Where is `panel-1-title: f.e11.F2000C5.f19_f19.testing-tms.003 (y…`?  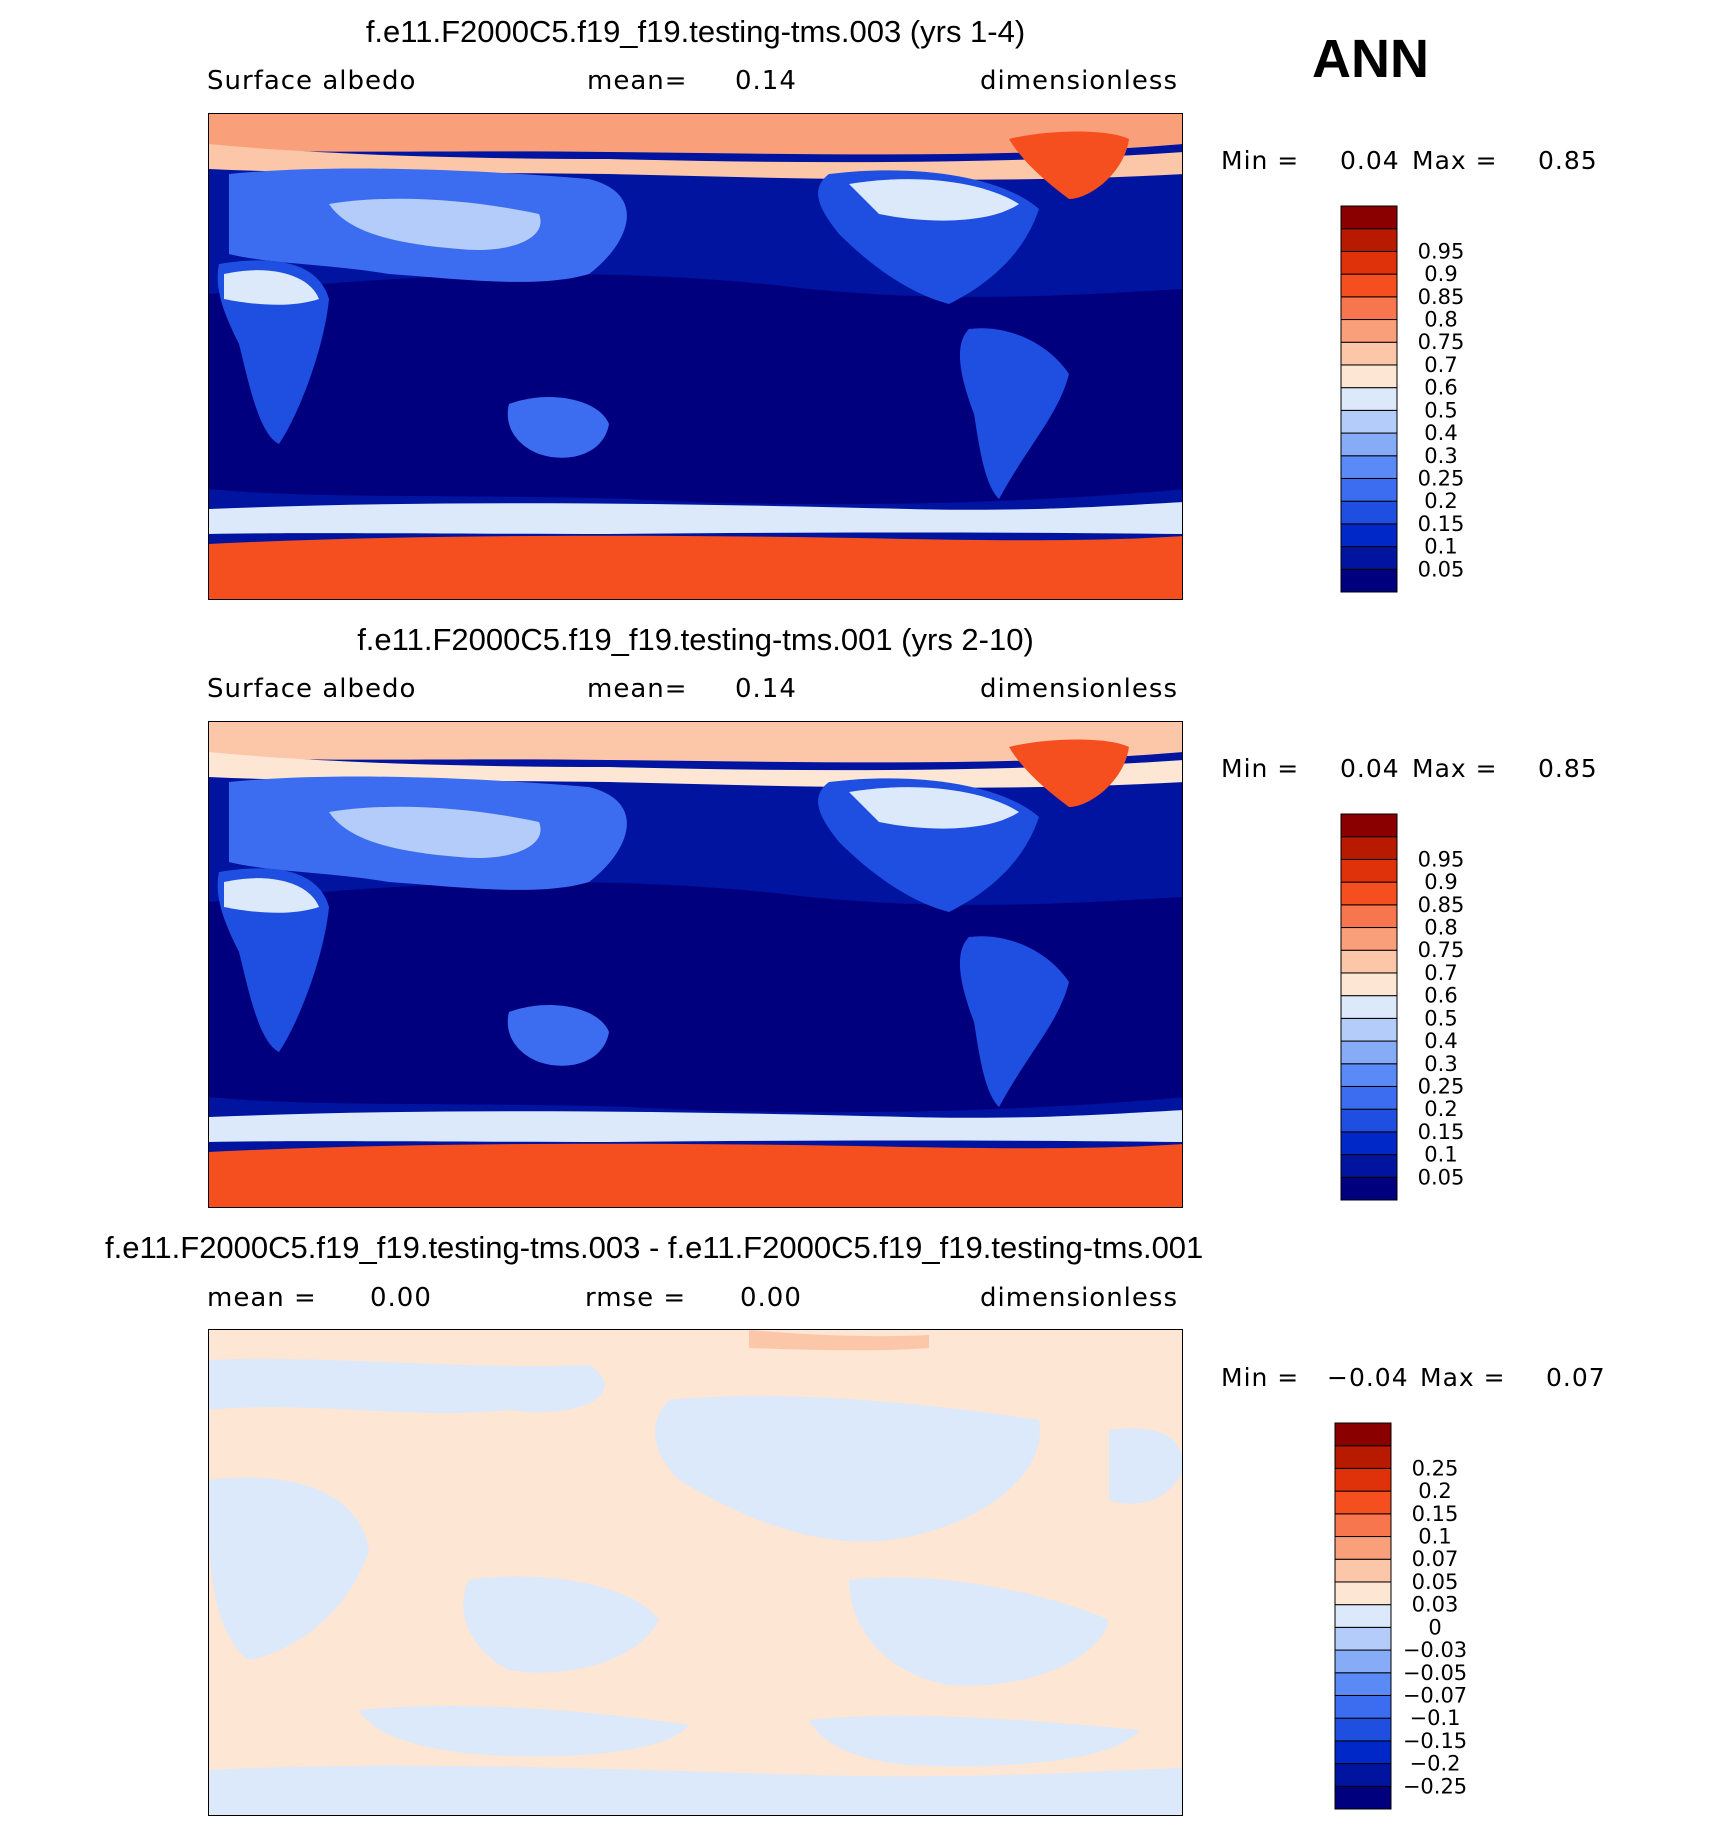
panel-1-title: f.e11.F2000C5.f19_f19.testing-tms.003 (y… is located at coordinates (695, 31).